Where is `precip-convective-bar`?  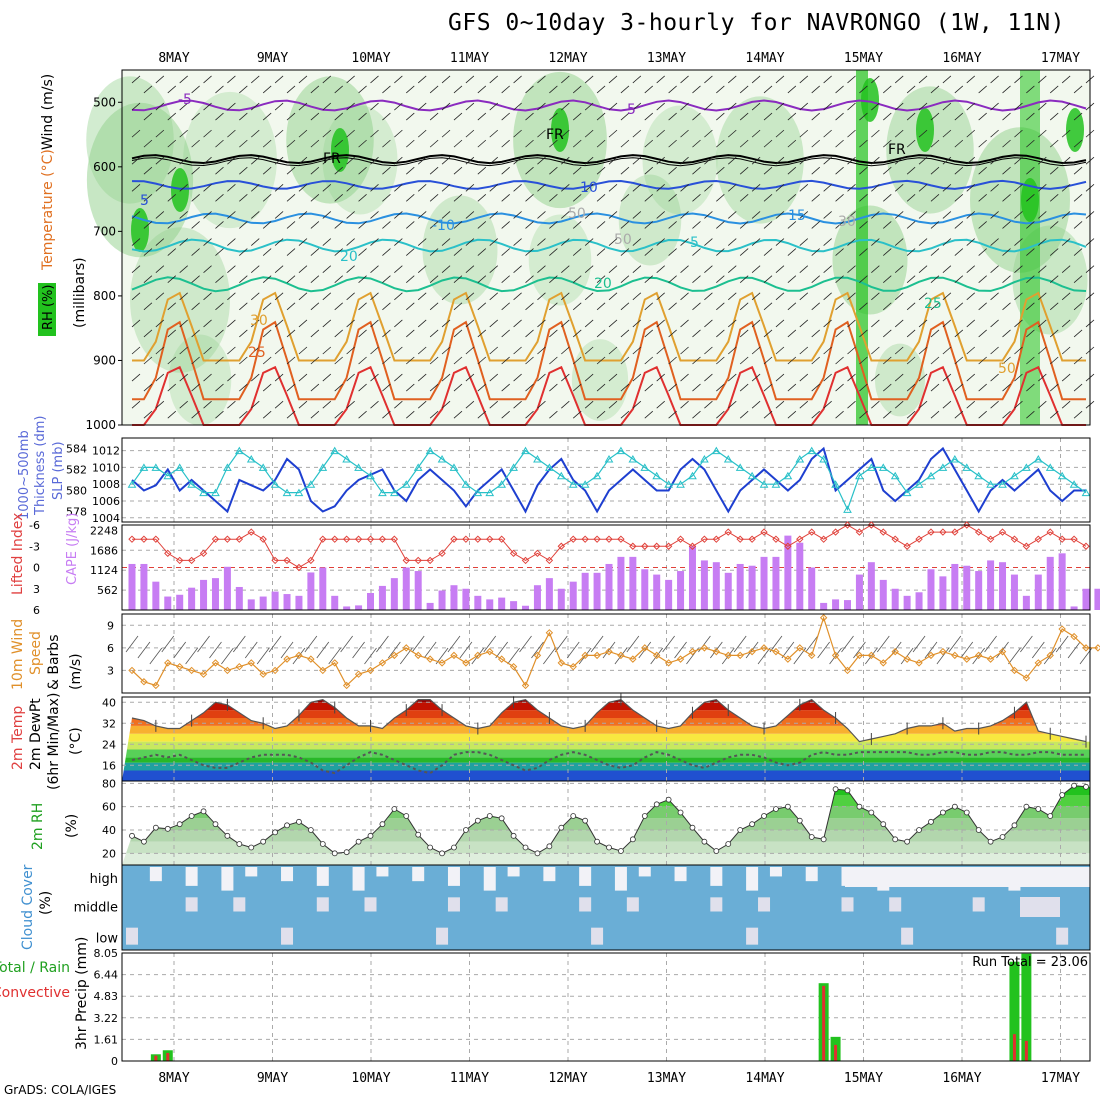
precip-convective-bar is located at coordinates (836, 1052).